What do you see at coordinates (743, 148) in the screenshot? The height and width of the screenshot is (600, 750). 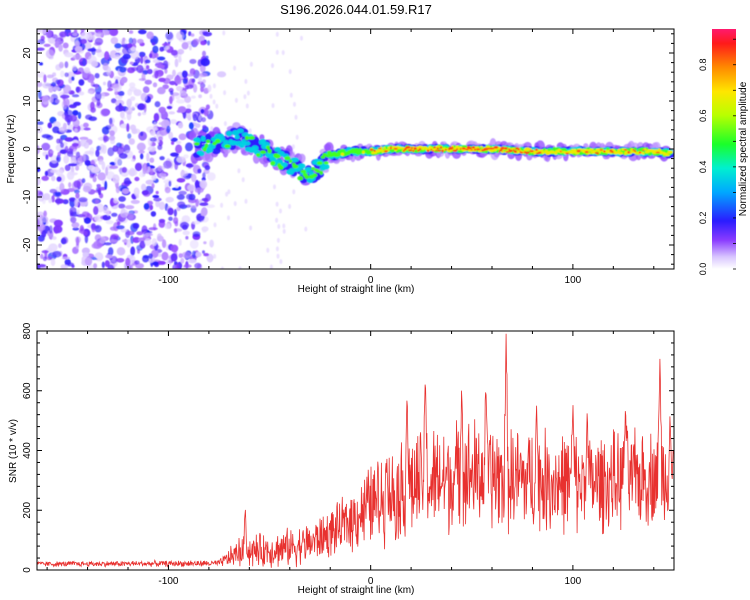 I see `colorbar-label: Normalized spectral amplitude` at bounding box center [743, 148].